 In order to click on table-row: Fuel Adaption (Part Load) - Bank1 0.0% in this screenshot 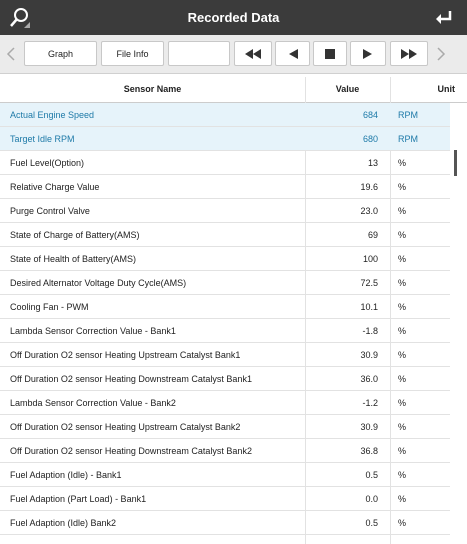, I will do `click(225, 499)`.